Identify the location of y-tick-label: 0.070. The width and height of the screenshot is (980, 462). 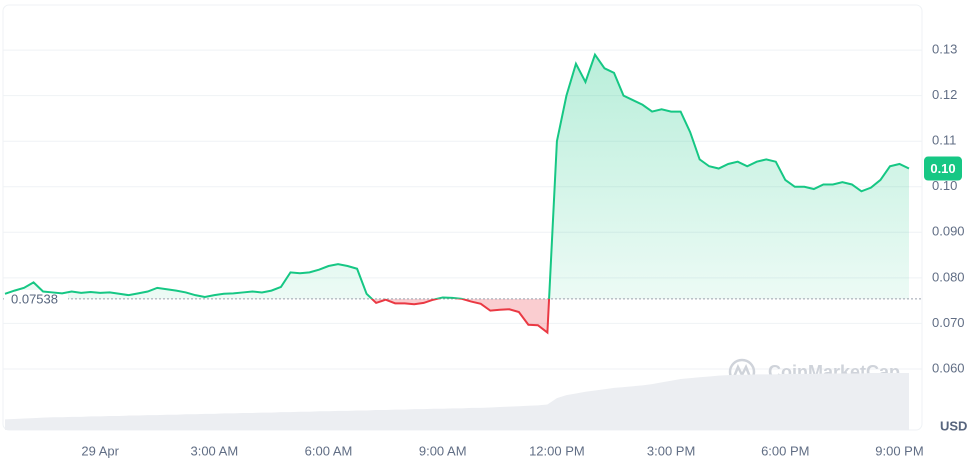
(948, 322).